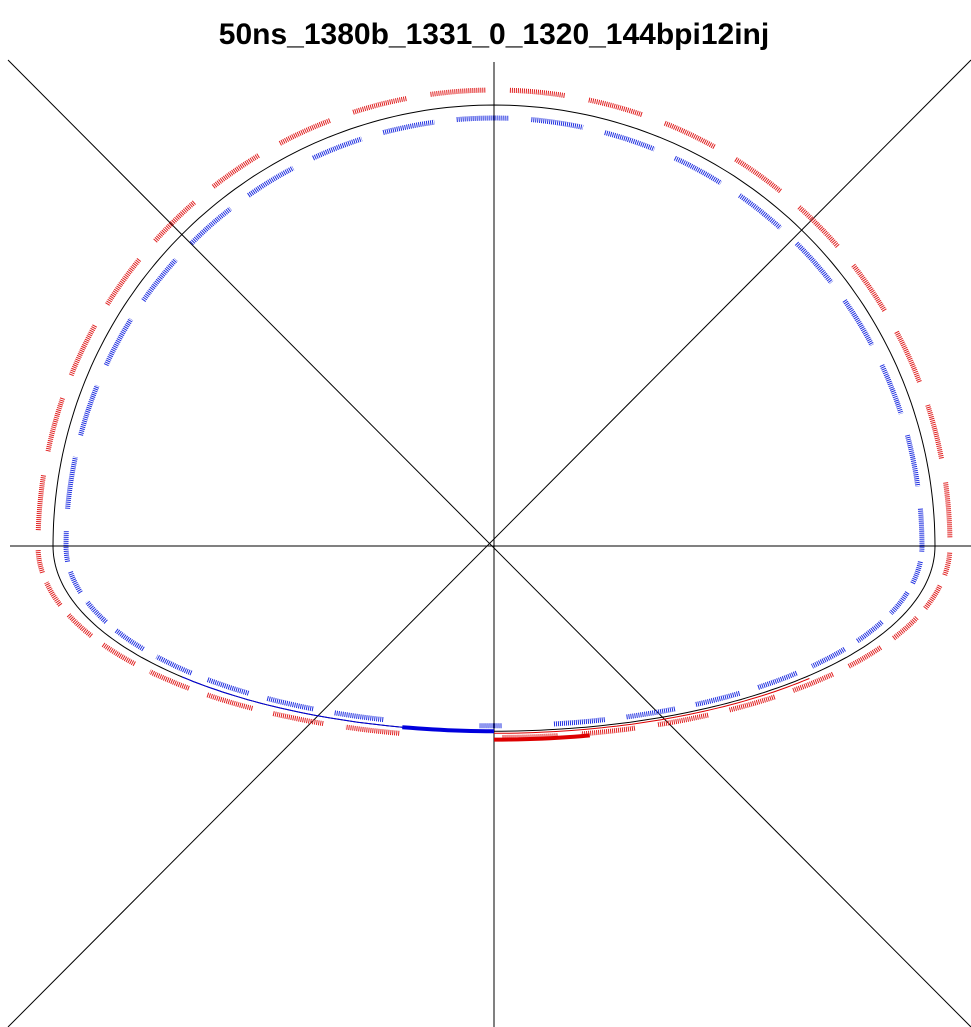 The height and width of the screenshot is (1027, 971). What do you see at coordinates (338, 704) in the screenshot?
I see `blue-path` at bounding box center [338, 704].